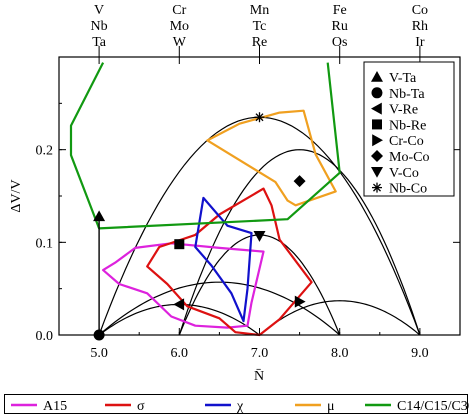  I want to click on series-legend-label: χ, so click(240, 406).